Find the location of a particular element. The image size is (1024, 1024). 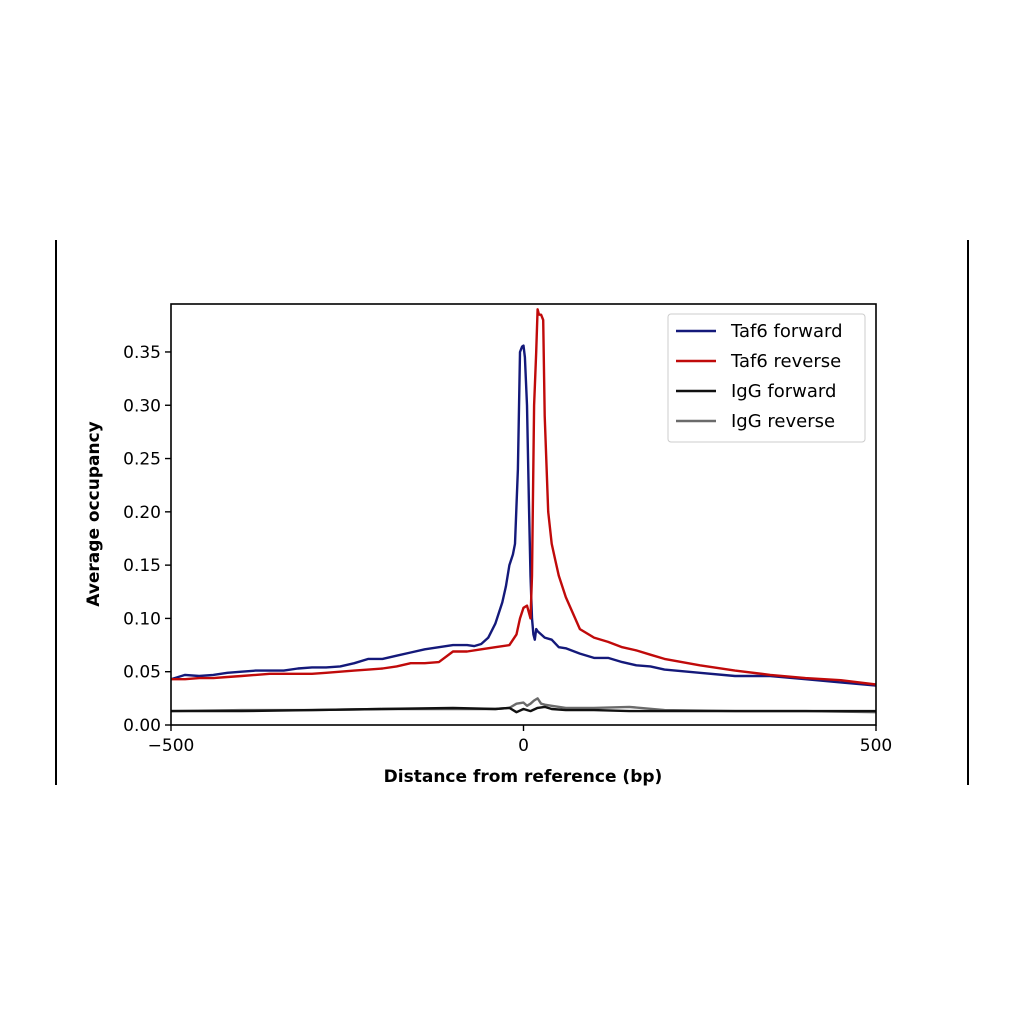

legend-label: IgG forward is located at coordinates (783, 391).